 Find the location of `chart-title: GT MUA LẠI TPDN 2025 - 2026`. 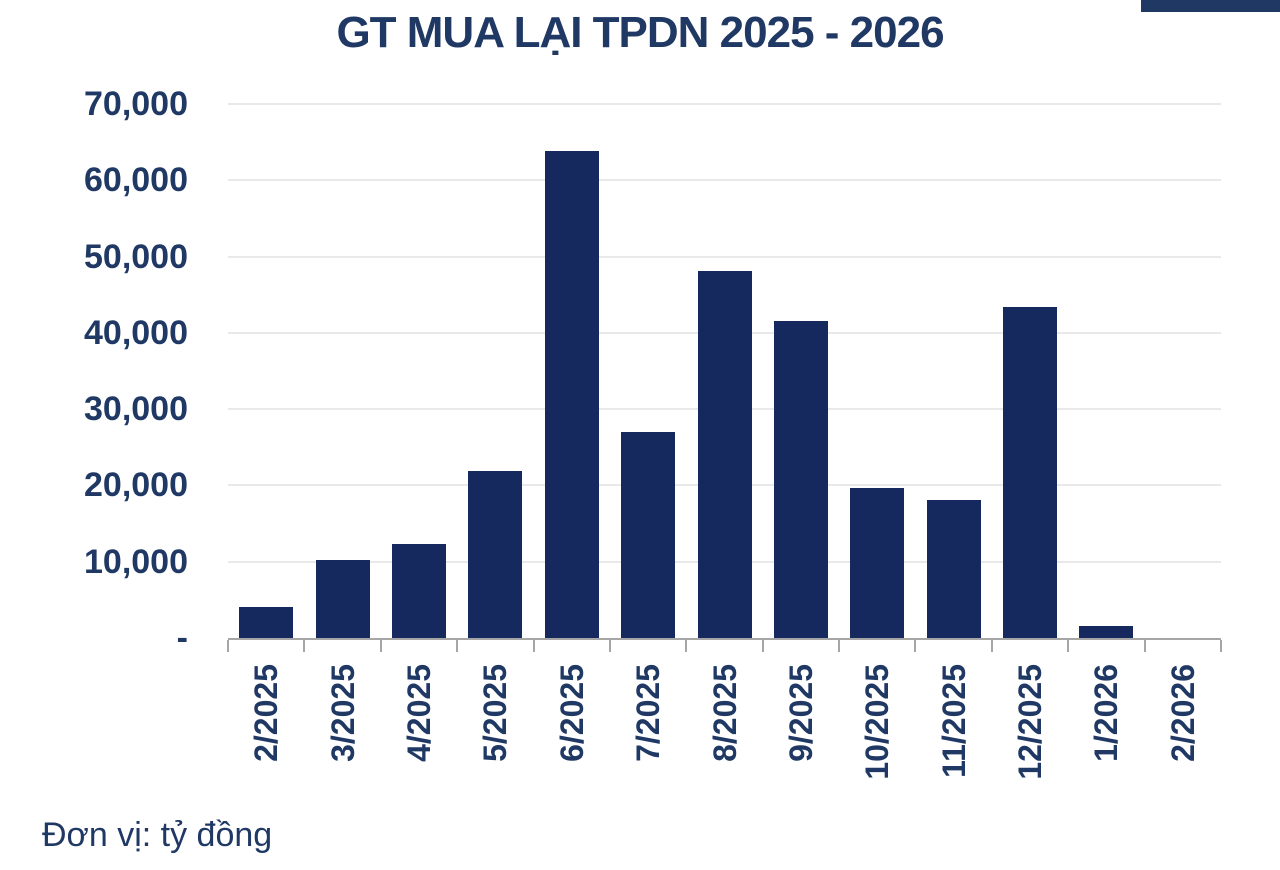

chart-title: GT MUA LẠI TPDN 2025 - 2026 is located at coordinates (640, 32).